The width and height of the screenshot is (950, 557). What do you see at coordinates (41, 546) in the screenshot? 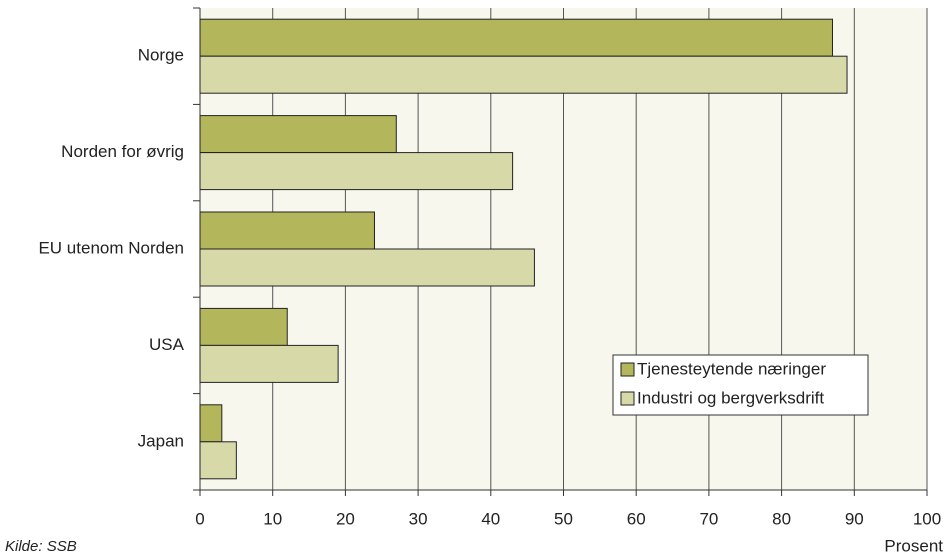
I see `source: Kilde: SSB` at bounding box center [41, 546].